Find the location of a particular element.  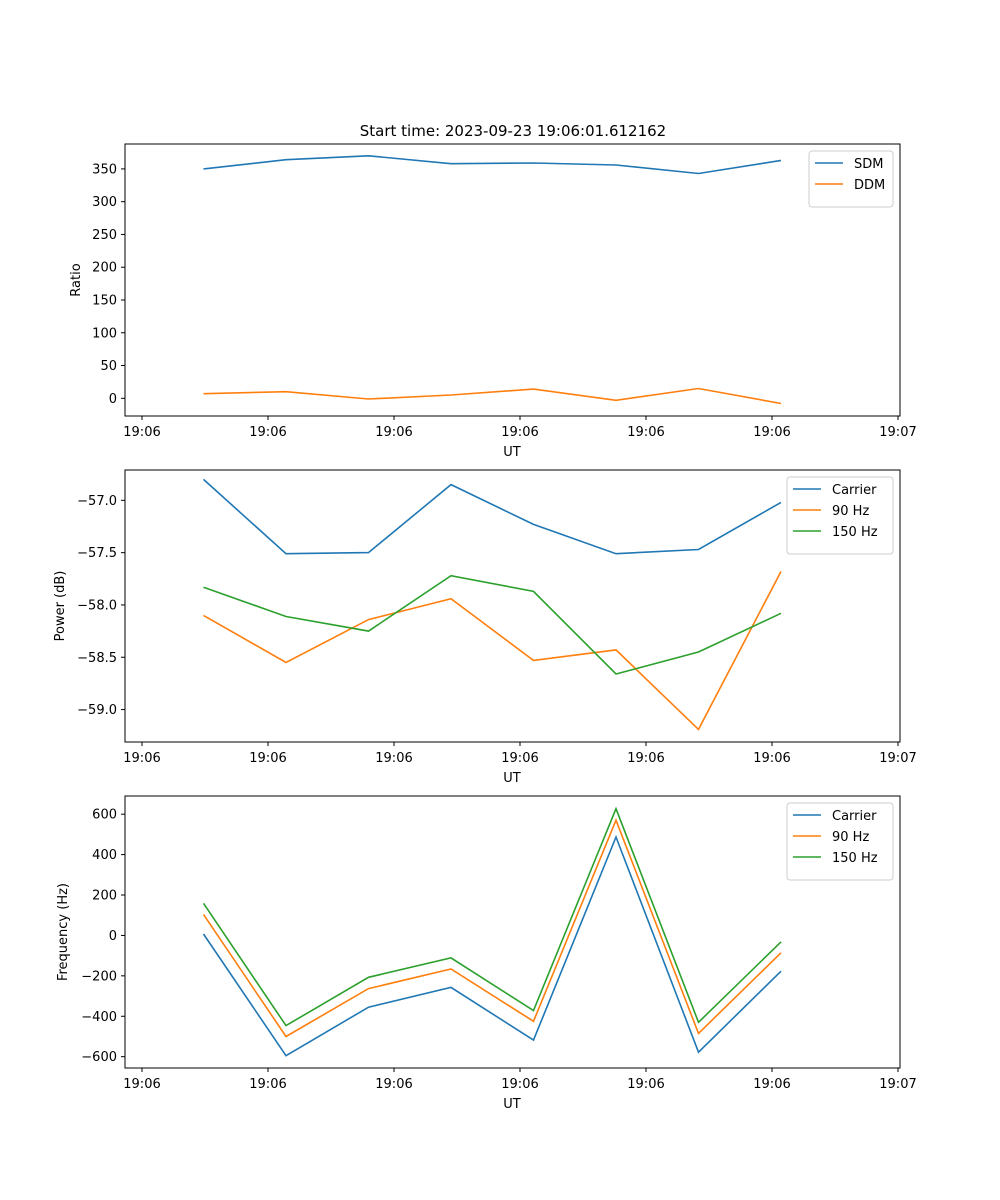

series-line-ddm is located at coordinates (492, 396).